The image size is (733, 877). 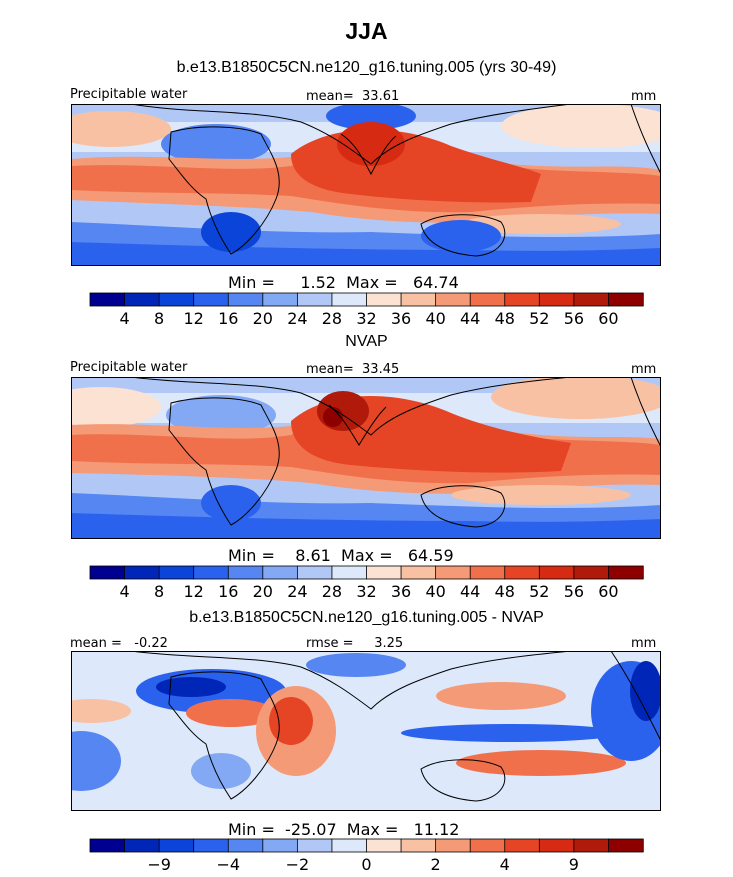 What do you see at coordinates (505, 318) in the screenshot?
I see `panel1-colorbar-tick-label: 48` at bounding box center [505, 318].